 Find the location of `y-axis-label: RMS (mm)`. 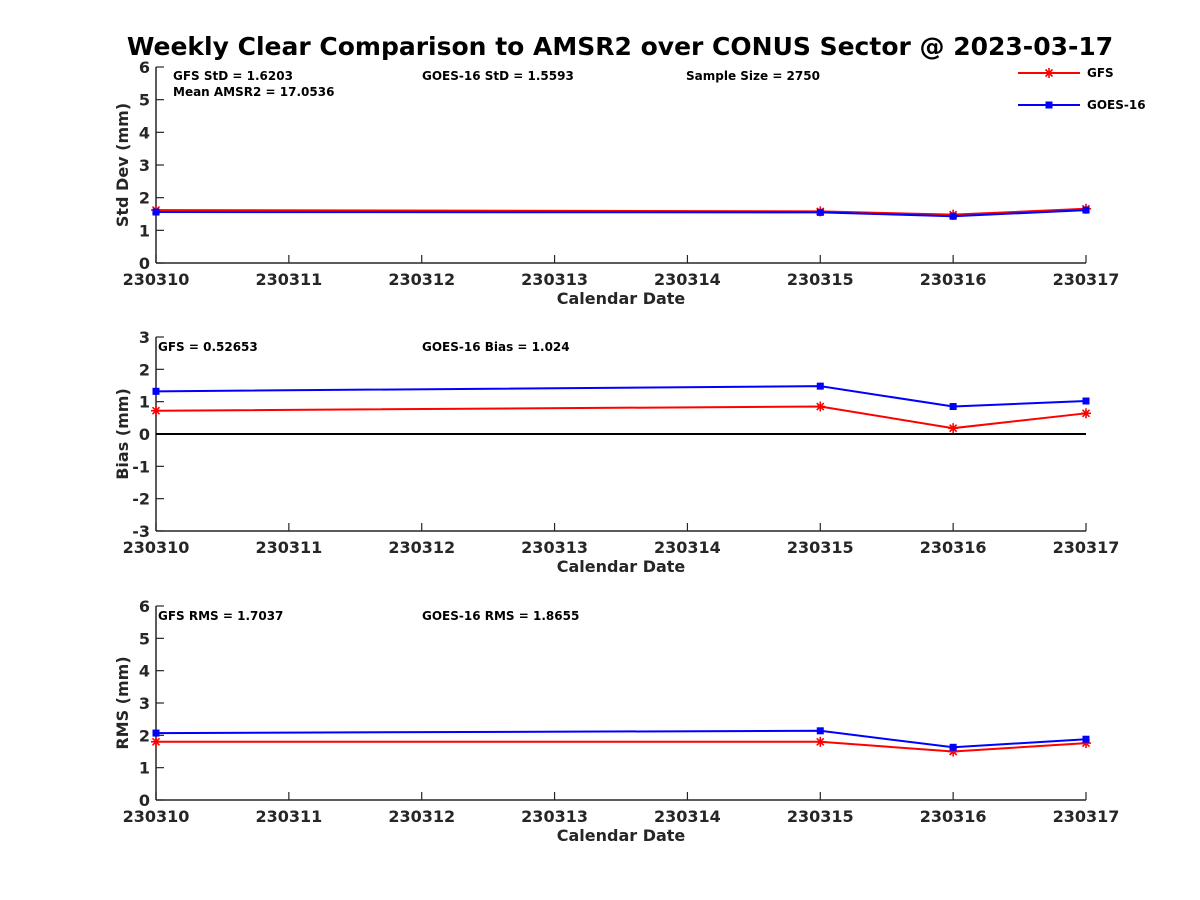

y-axis-label: RMS (mm) is located at coordinates (122, 702).